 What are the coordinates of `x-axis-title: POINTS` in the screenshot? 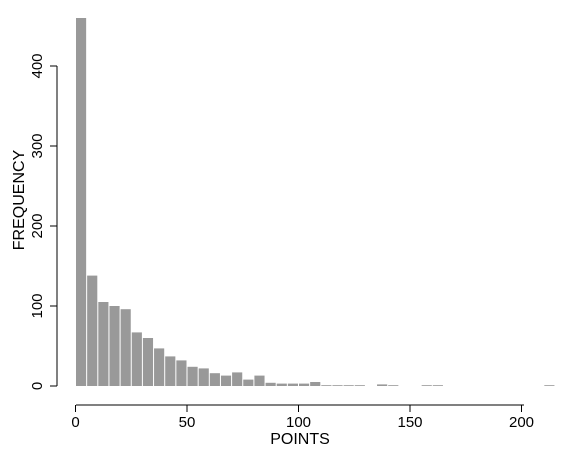 It's located at (300, 439).